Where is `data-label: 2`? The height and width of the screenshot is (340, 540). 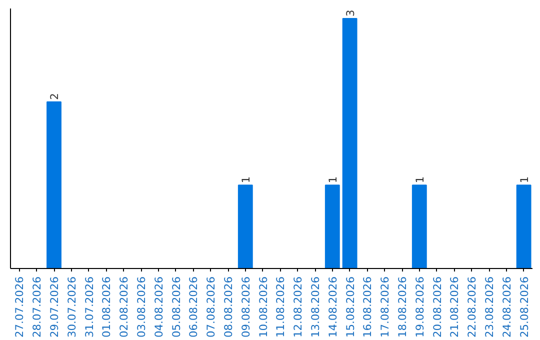
data-label: 2 is located at coordinates (54, 96).